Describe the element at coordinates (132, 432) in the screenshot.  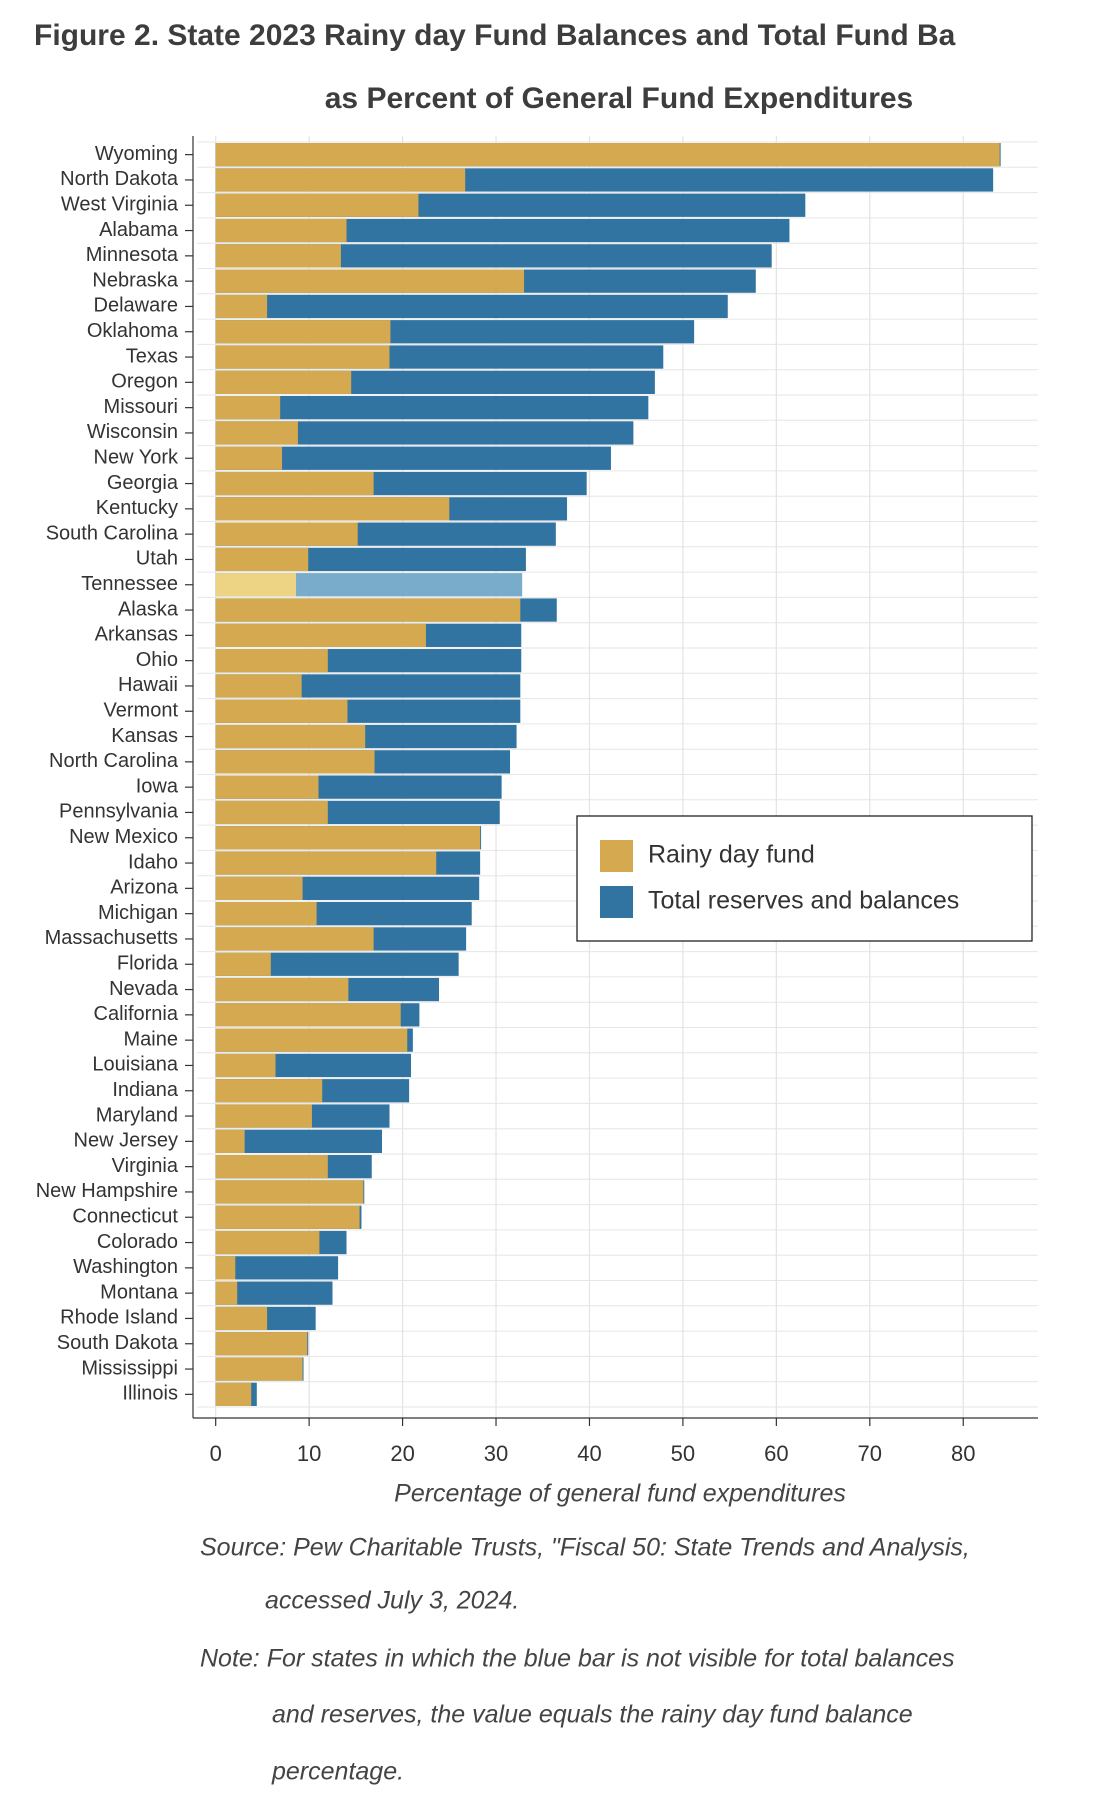
I see `y-tick-label: Wisconsin` at that location.